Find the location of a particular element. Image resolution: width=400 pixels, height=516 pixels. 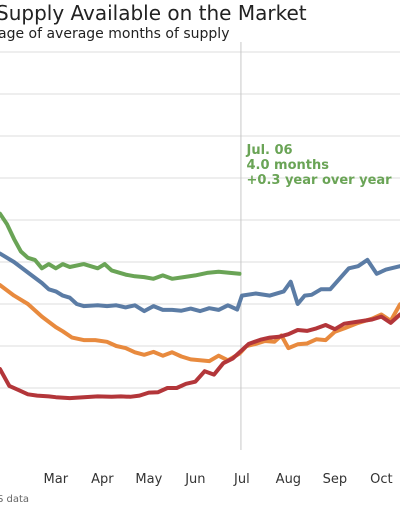

chart-title: Supply Available on the Market is located at coordinates (153, 13).